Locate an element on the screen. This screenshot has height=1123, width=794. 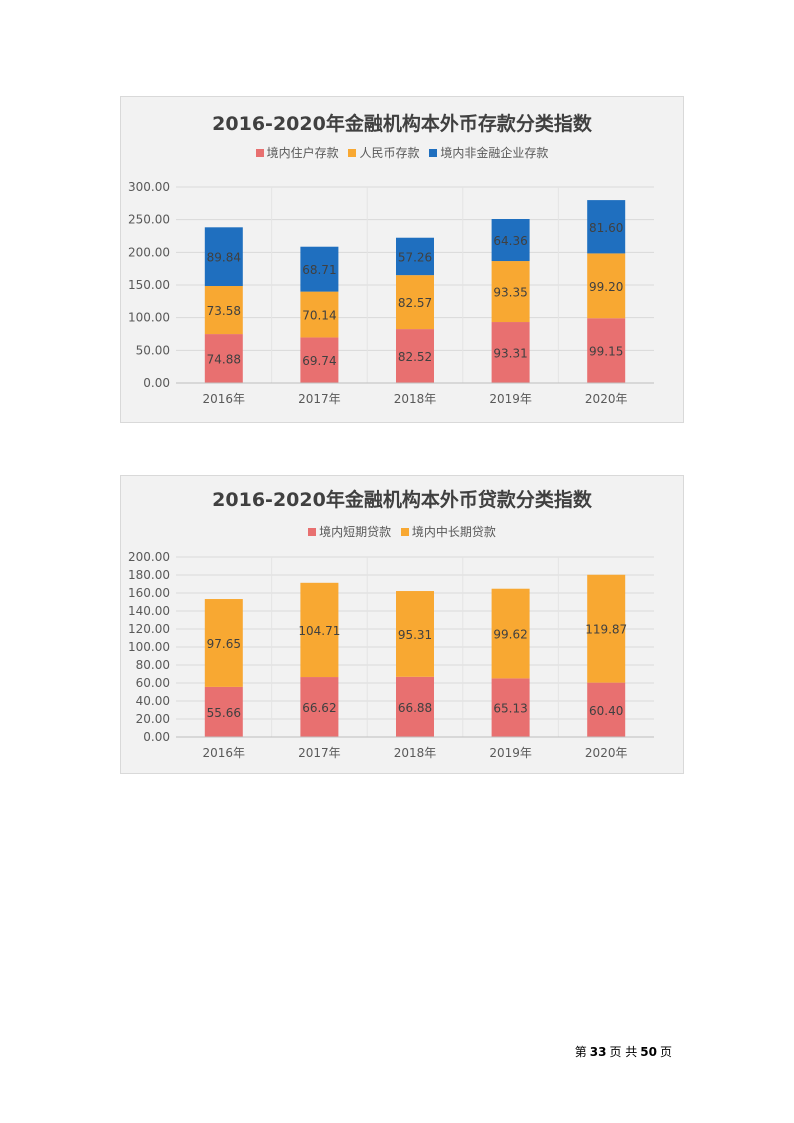
data-label: 97.65 is located at coordinates (224, 644).